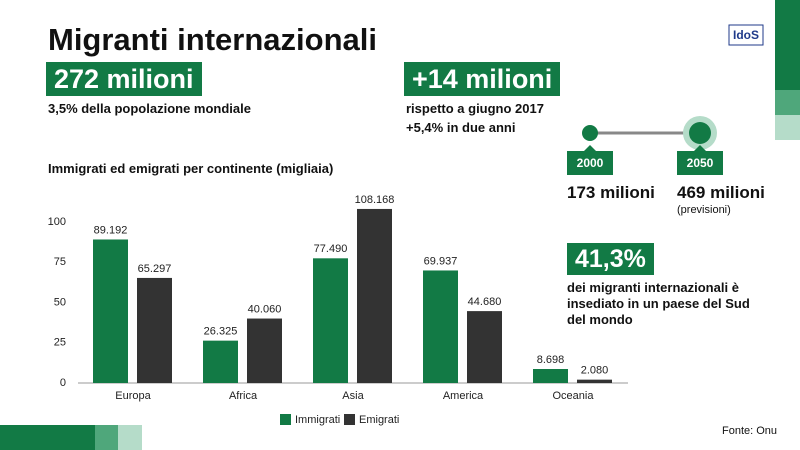 This screenshot has height=450, width=800. I want to click on increase-note: rispetto a giugno 2017, so click(475, 108).